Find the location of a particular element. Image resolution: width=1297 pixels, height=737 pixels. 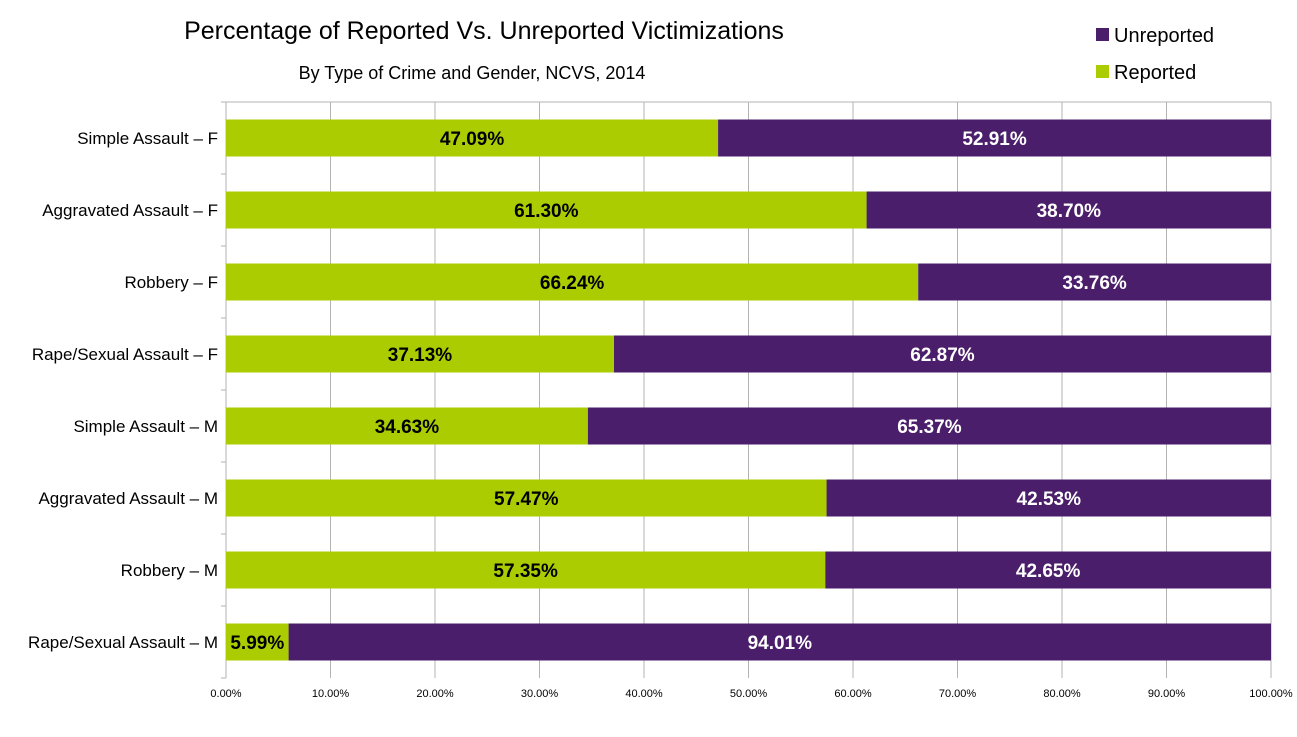

legend: Unreported Reported is located at coordinates (1155, 54).